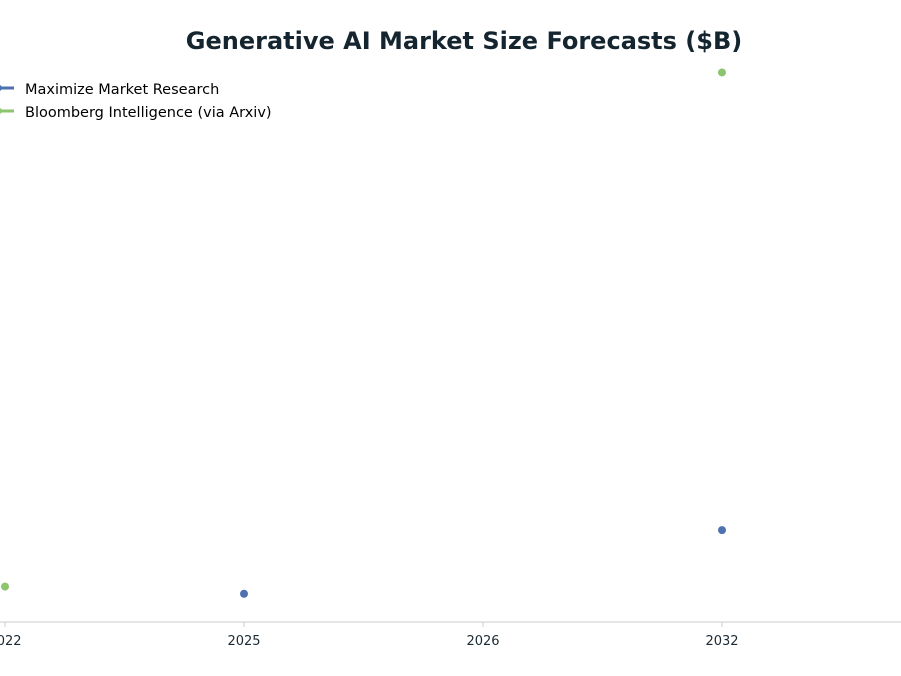 Image resolution: width=901 pixels, height=676 pixels. Describe the element at coordinates (722, 530) in the screenshot. I see `data-point-series-0-2032` at that location.